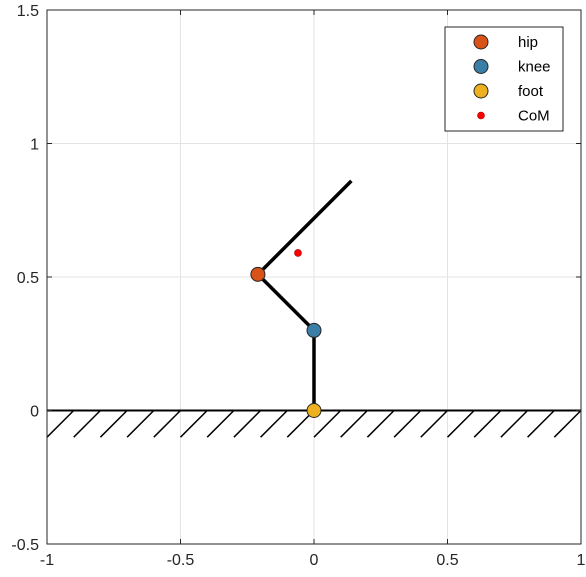  Describe the element at coordinates (25, 545) in the screenshot. I see `y-tick-label: -0.5` at that location.